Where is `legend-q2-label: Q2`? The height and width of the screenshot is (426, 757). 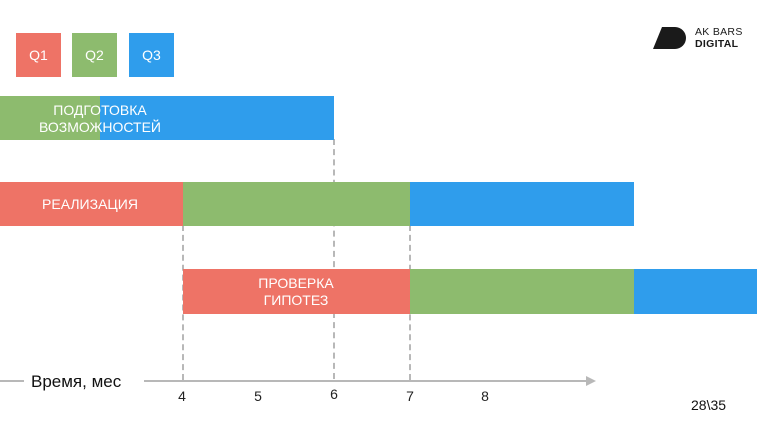 legend-q2-label: Q2 is located at coordinates (94, 55).